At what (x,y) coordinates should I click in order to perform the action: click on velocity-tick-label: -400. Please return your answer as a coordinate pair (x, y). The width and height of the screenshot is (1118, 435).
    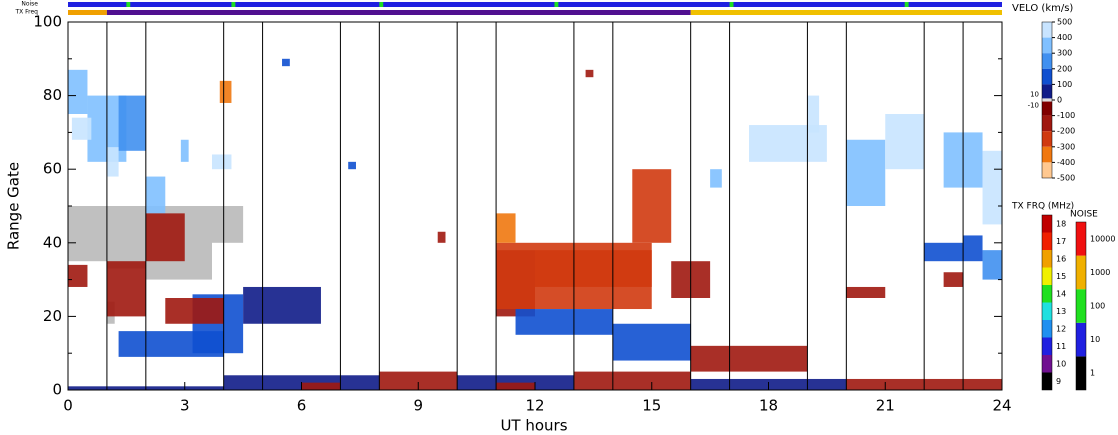
    Looking at the image, I should click on (1066, 162).